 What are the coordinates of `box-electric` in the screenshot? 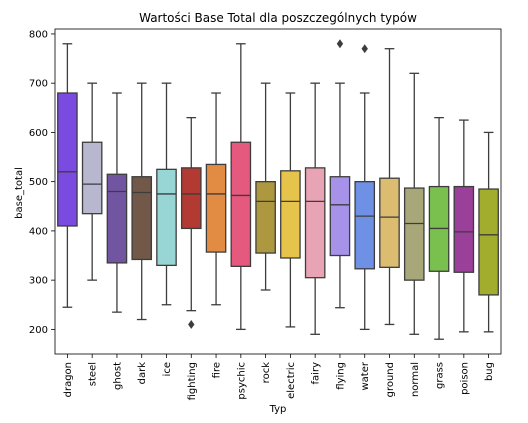 It's located at (290, 210).